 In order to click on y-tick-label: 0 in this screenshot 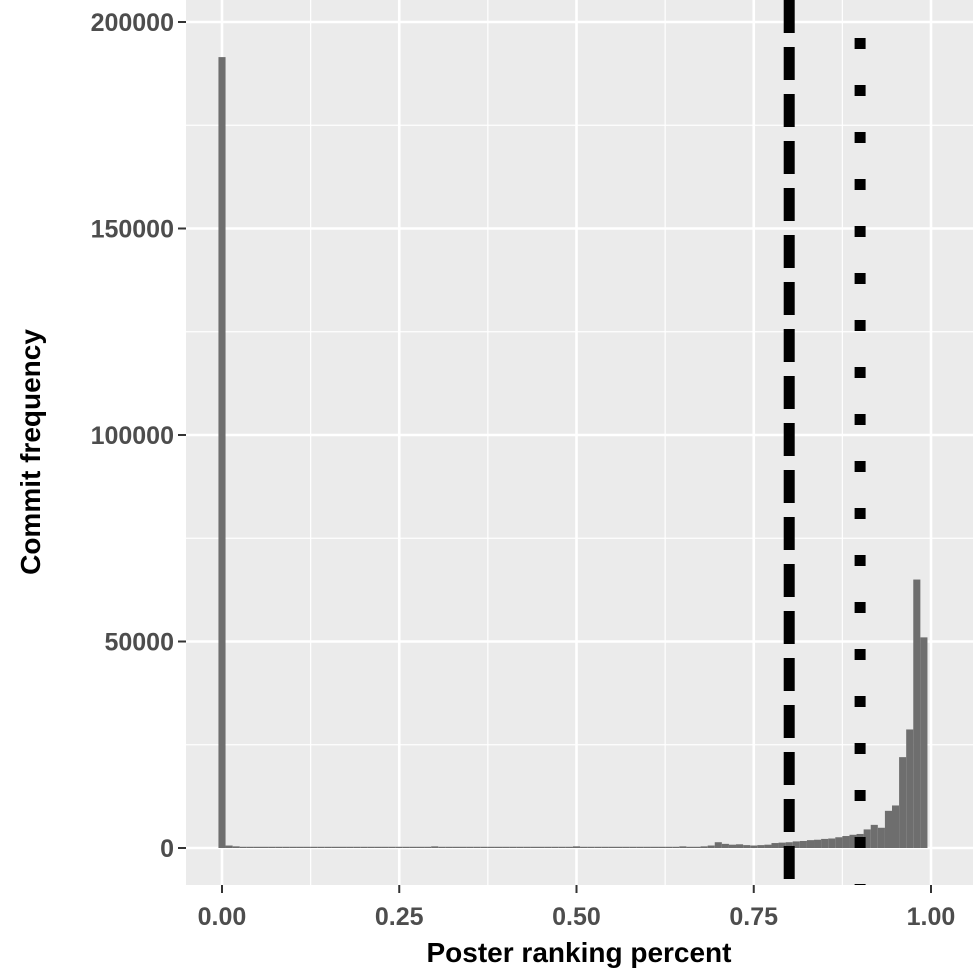, I will do `click(167, 849)`.